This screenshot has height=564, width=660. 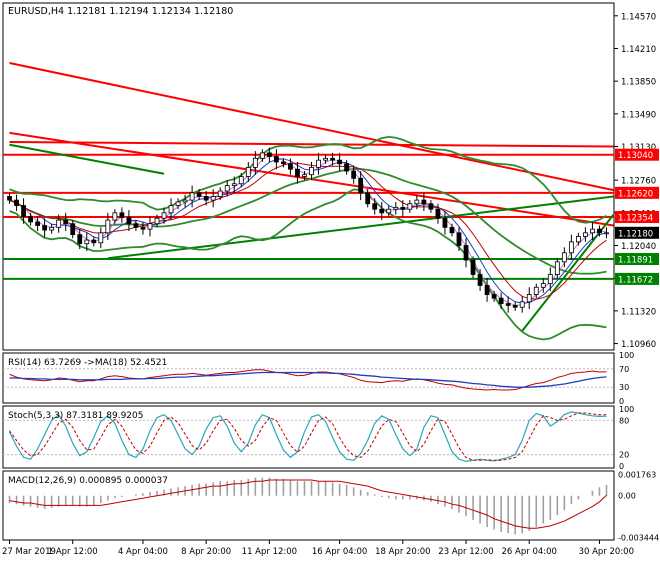 I want to click on time-tick-label: 16 Apr 04:00, so click(x=339, y=552).